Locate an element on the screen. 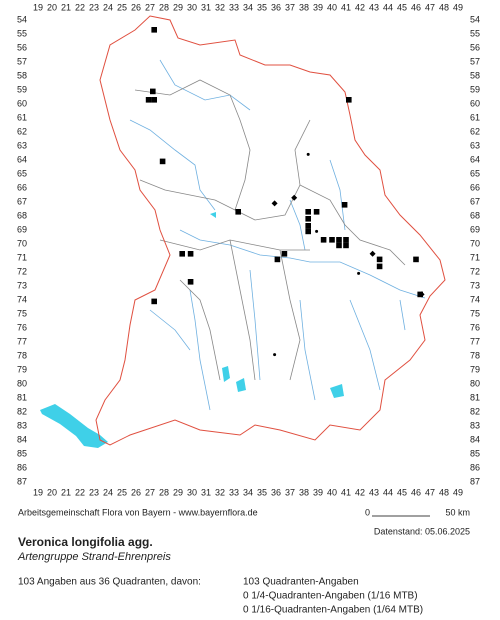 Image resolution: width=500 pixels, height=620 pixels. scale-end: 50 km is located at coordinates (457, 512).